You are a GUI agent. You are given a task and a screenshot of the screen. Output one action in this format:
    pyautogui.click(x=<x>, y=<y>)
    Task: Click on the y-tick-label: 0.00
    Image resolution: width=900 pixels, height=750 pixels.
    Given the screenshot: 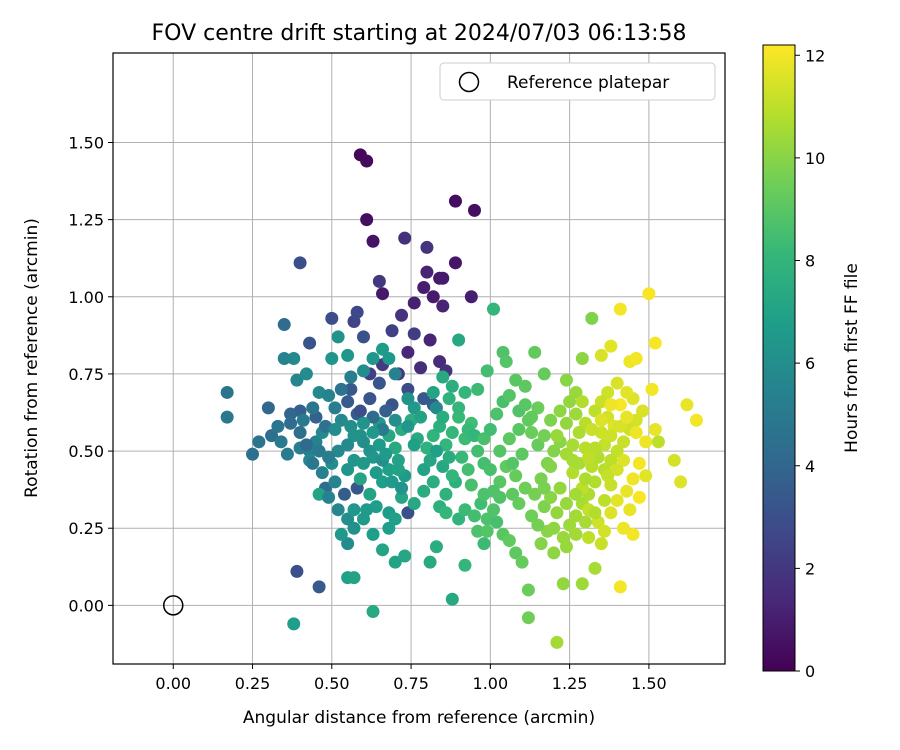 What is the action you would take?
    pyautogui.click(x=86, y=605)
    